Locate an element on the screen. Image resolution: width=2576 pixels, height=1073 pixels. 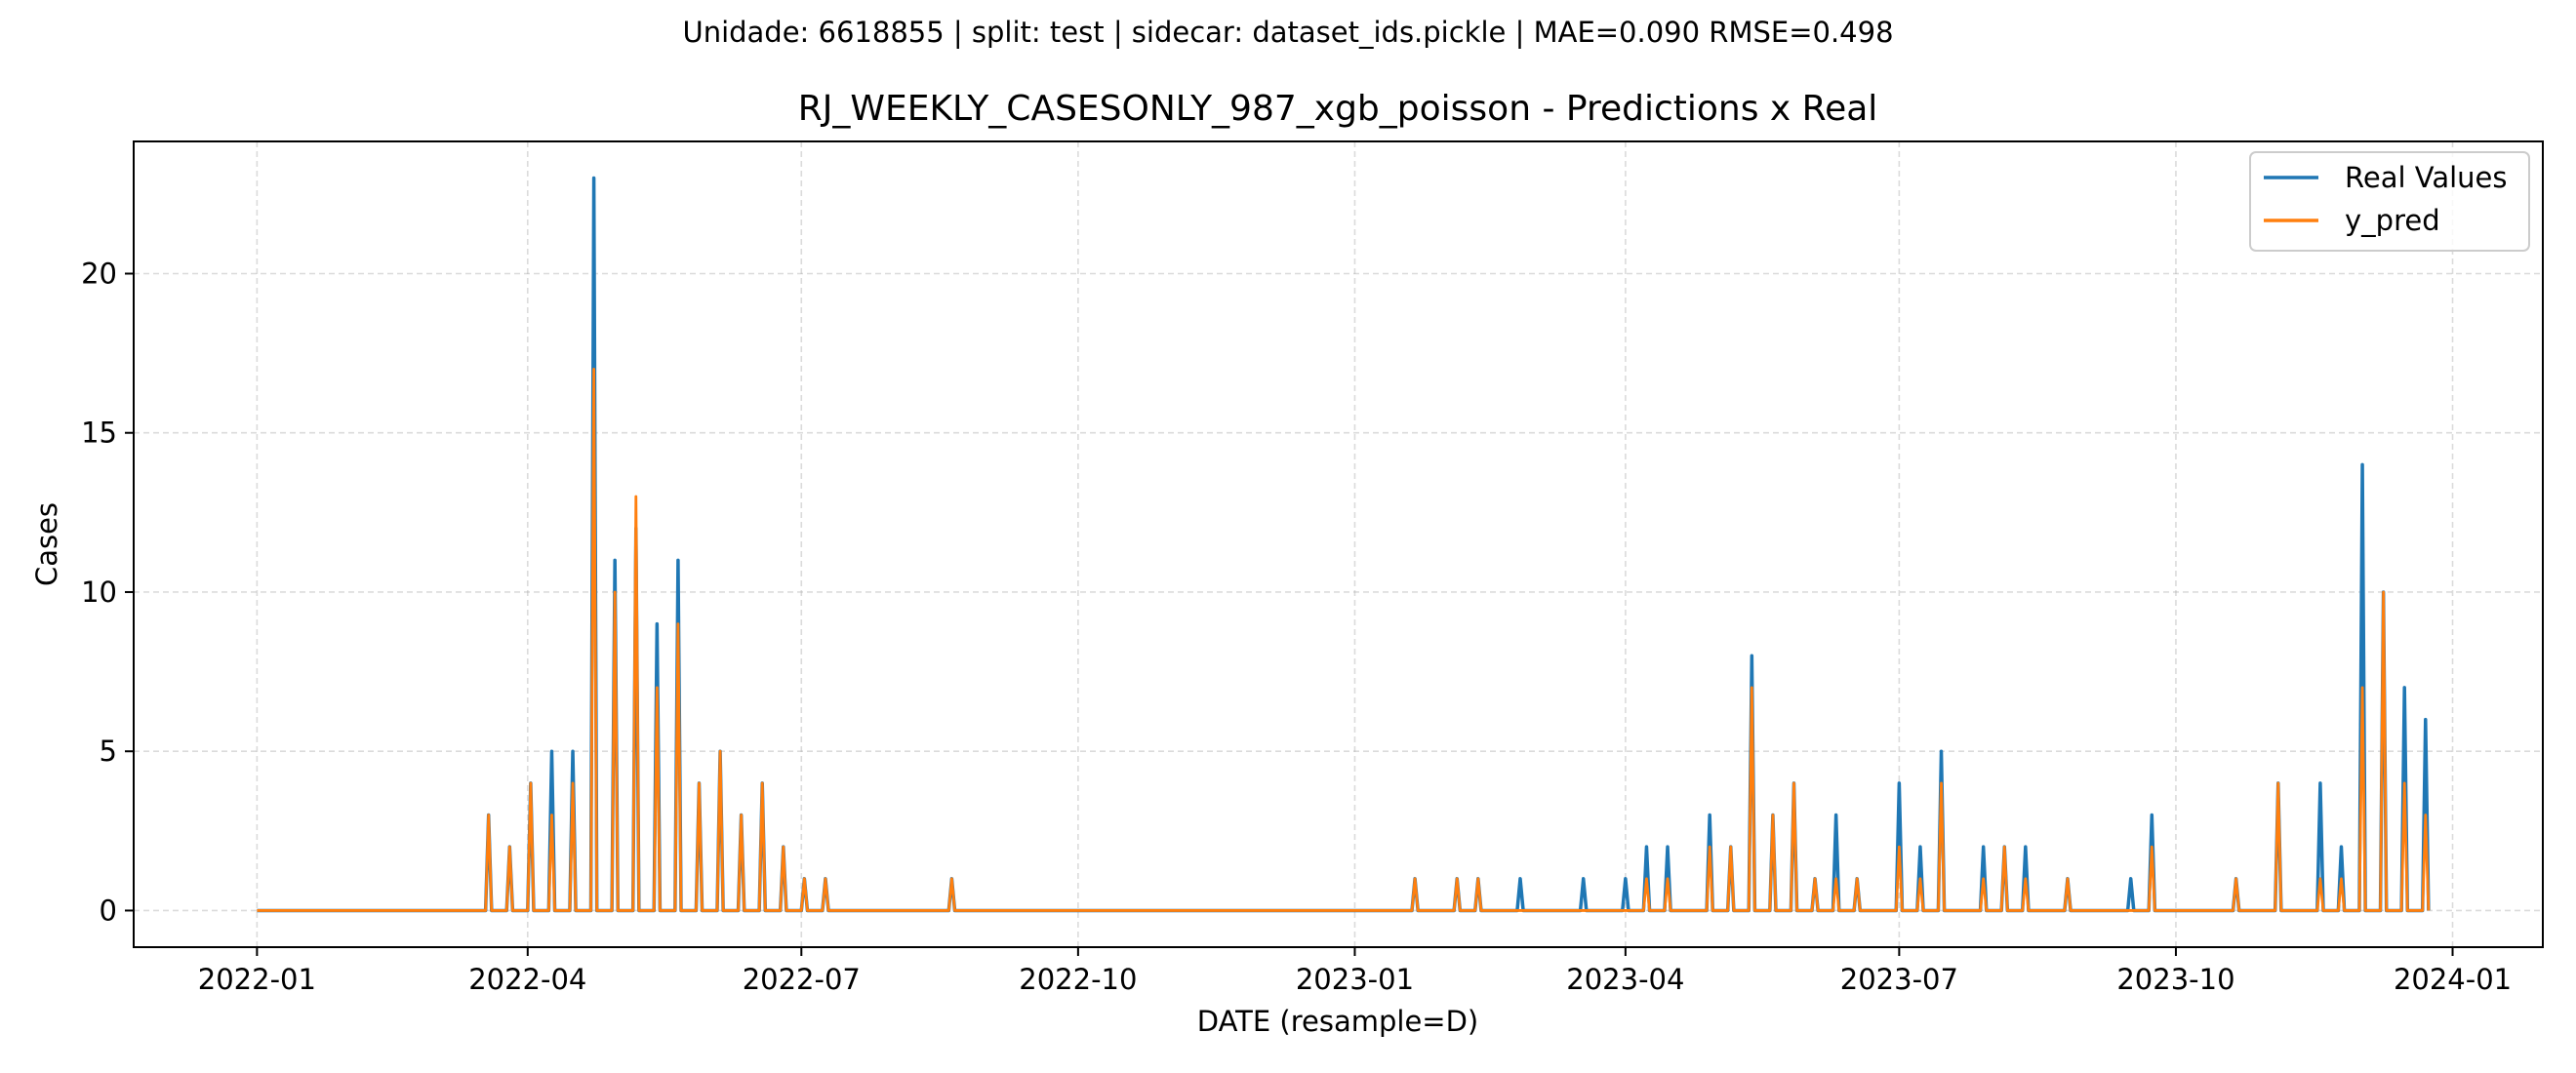
y-tick-label: 5 is located at coordinates (108, 751).